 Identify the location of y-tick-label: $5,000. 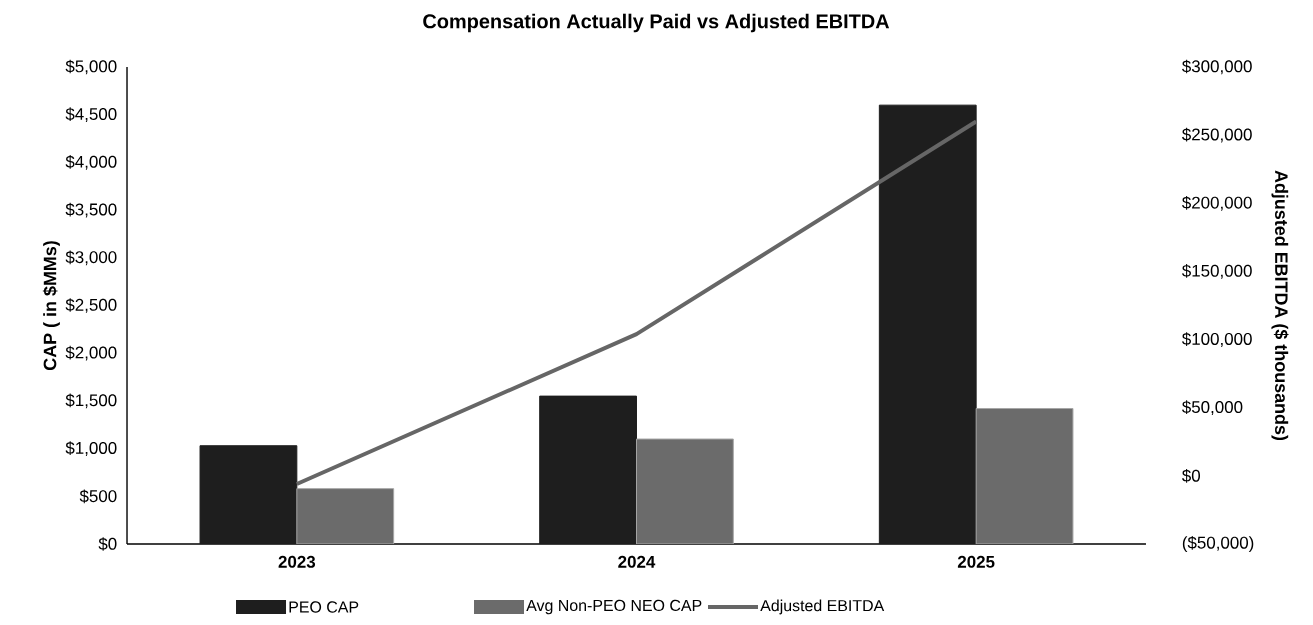
(91, 67).